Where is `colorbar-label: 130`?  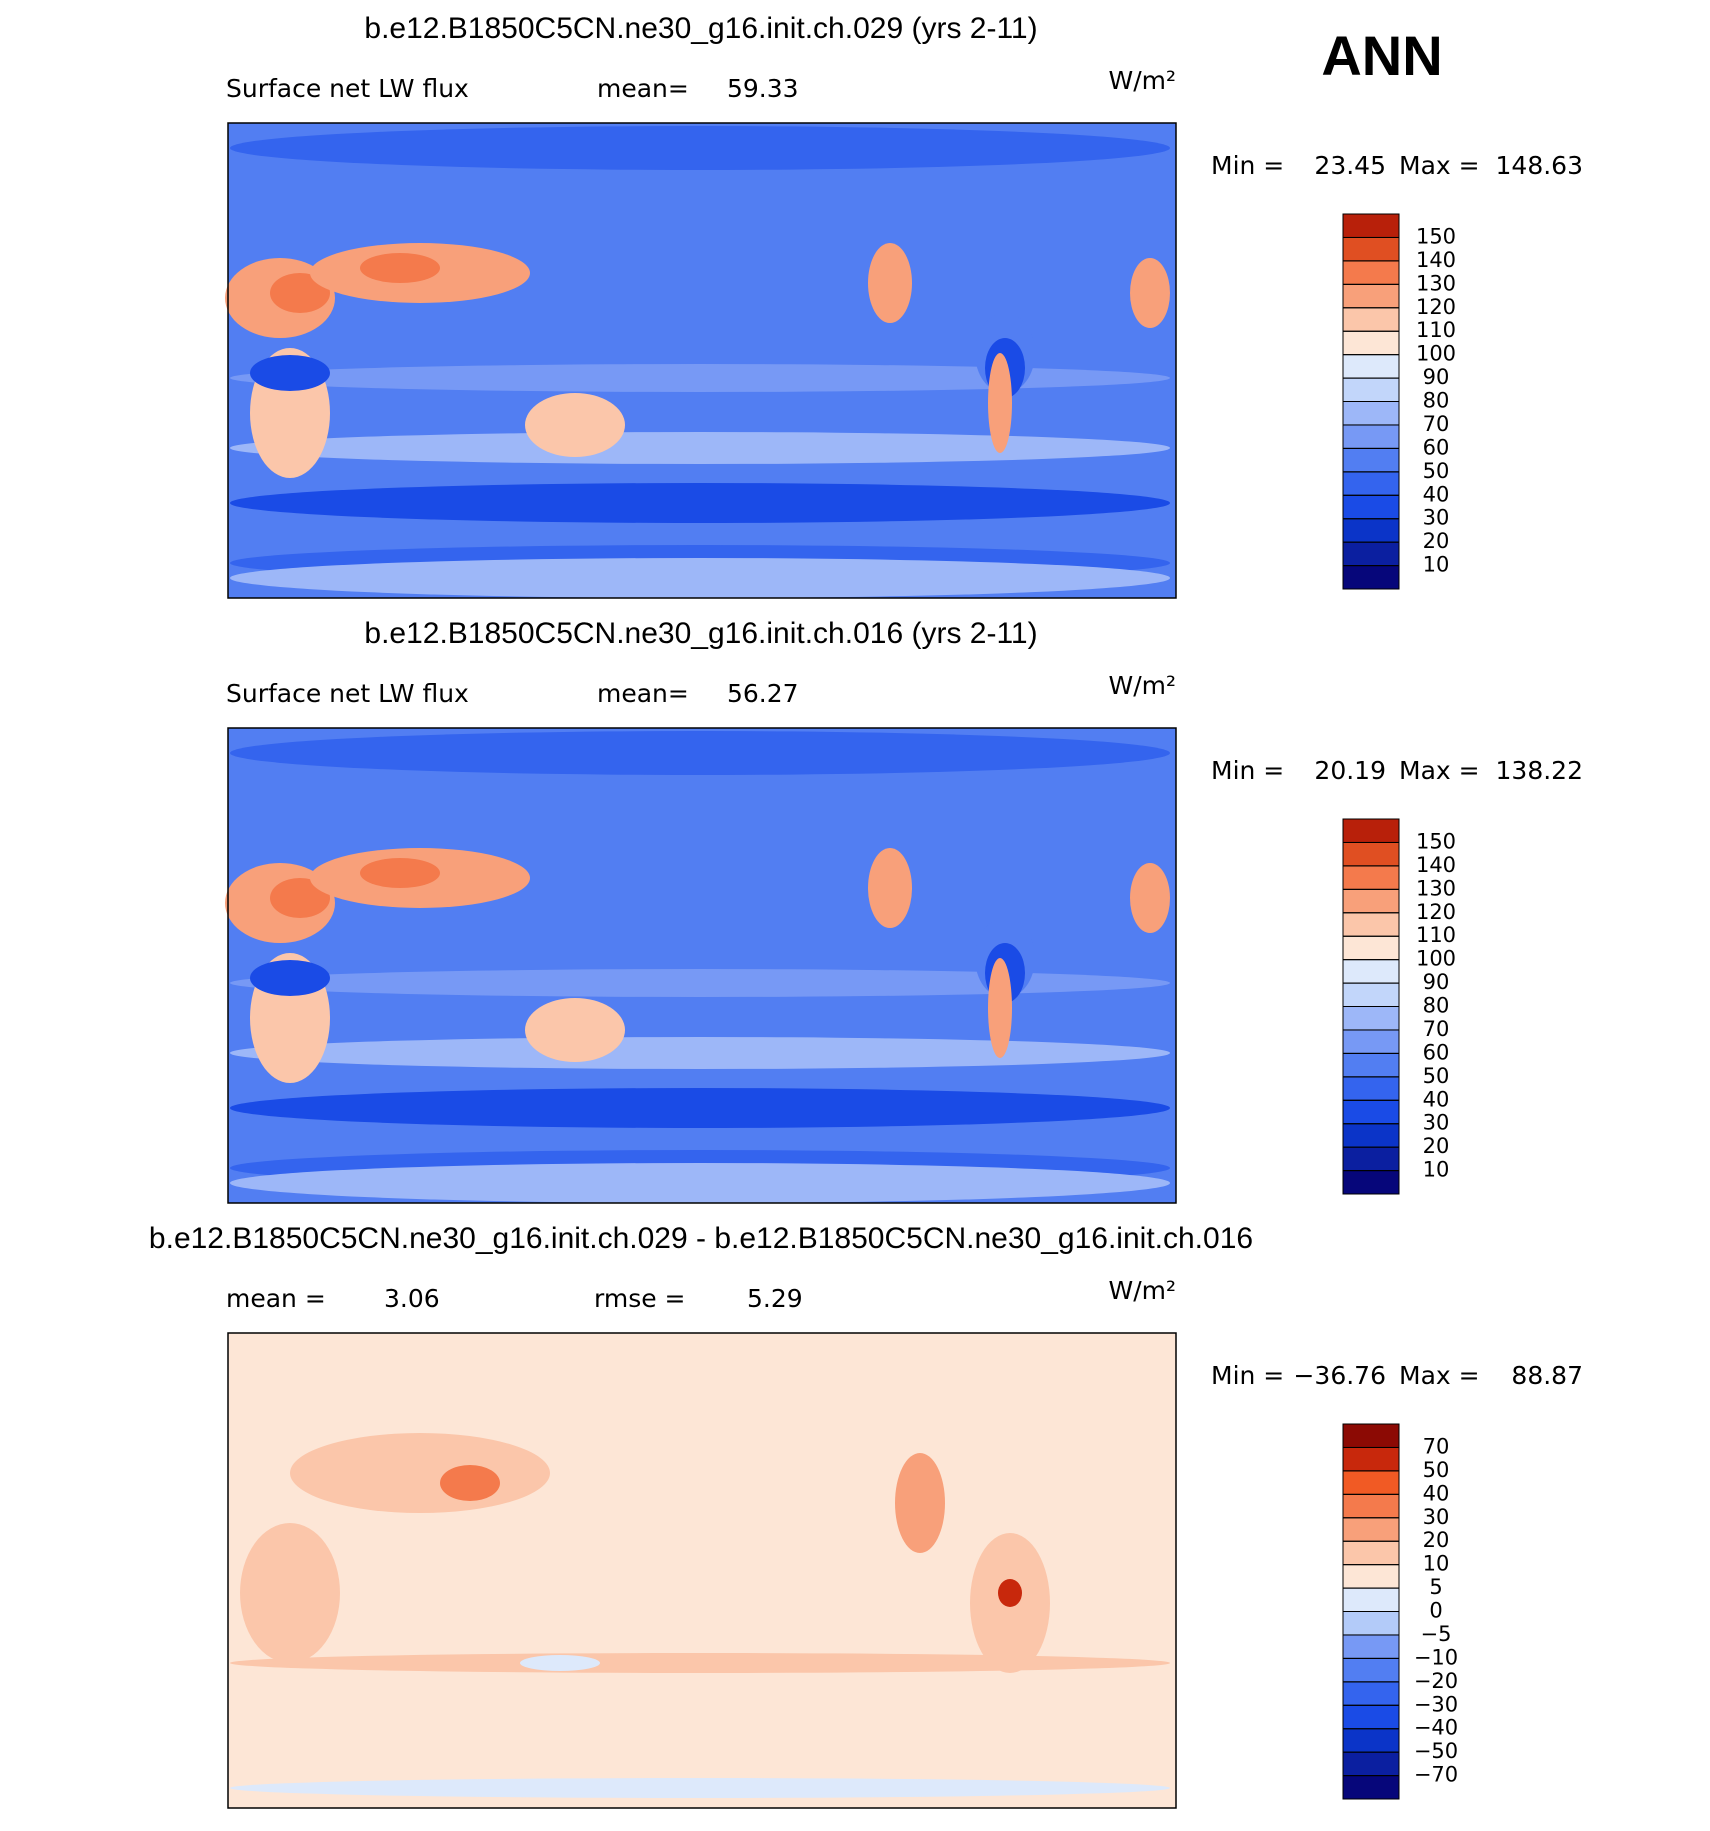
colorbar-label: 130 is located at coordinates (1436, 888).